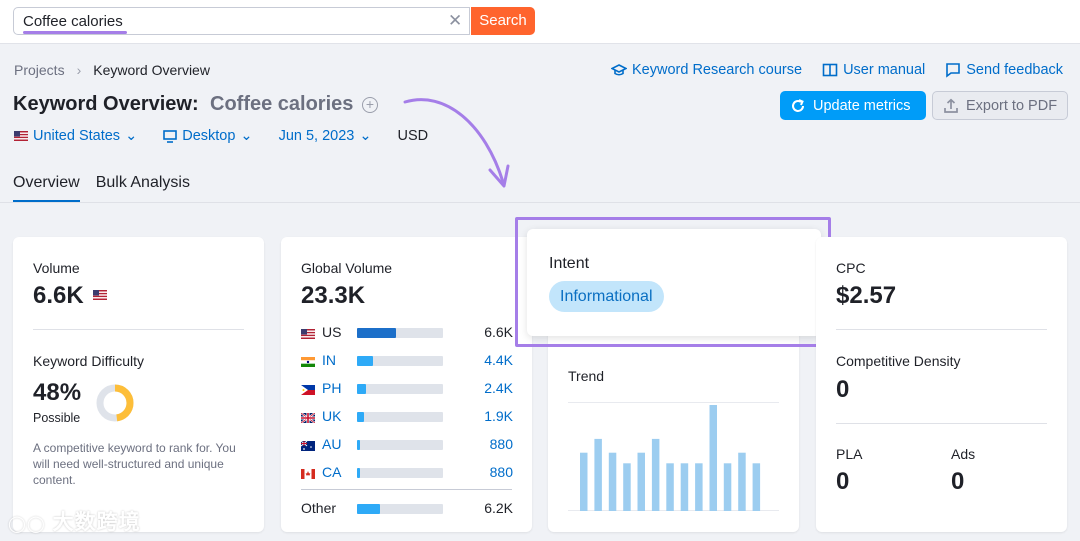  I want to click on watermark-mark-icon: ◯◯, so click(27, 524).